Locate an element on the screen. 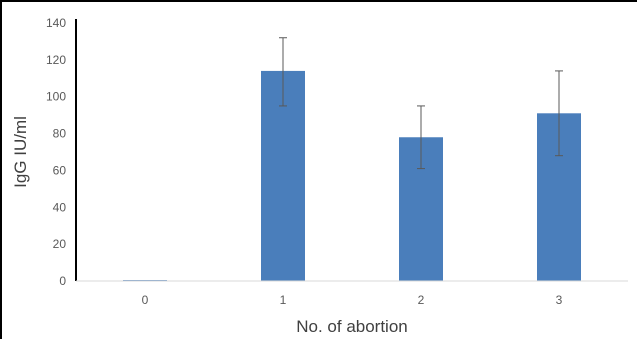  y-tick-label-4: 80 is located at coordinates (60, 134).